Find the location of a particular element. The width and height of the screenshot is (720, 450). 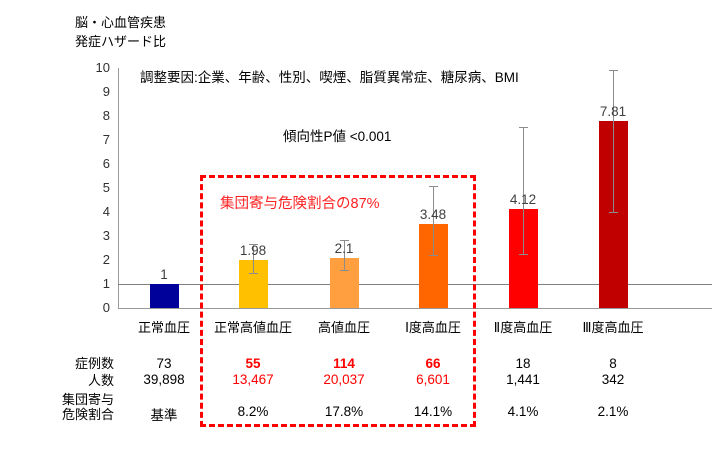

p-trend-note: 傾向性P値 <0.001 is located at coordinates (337, 136).